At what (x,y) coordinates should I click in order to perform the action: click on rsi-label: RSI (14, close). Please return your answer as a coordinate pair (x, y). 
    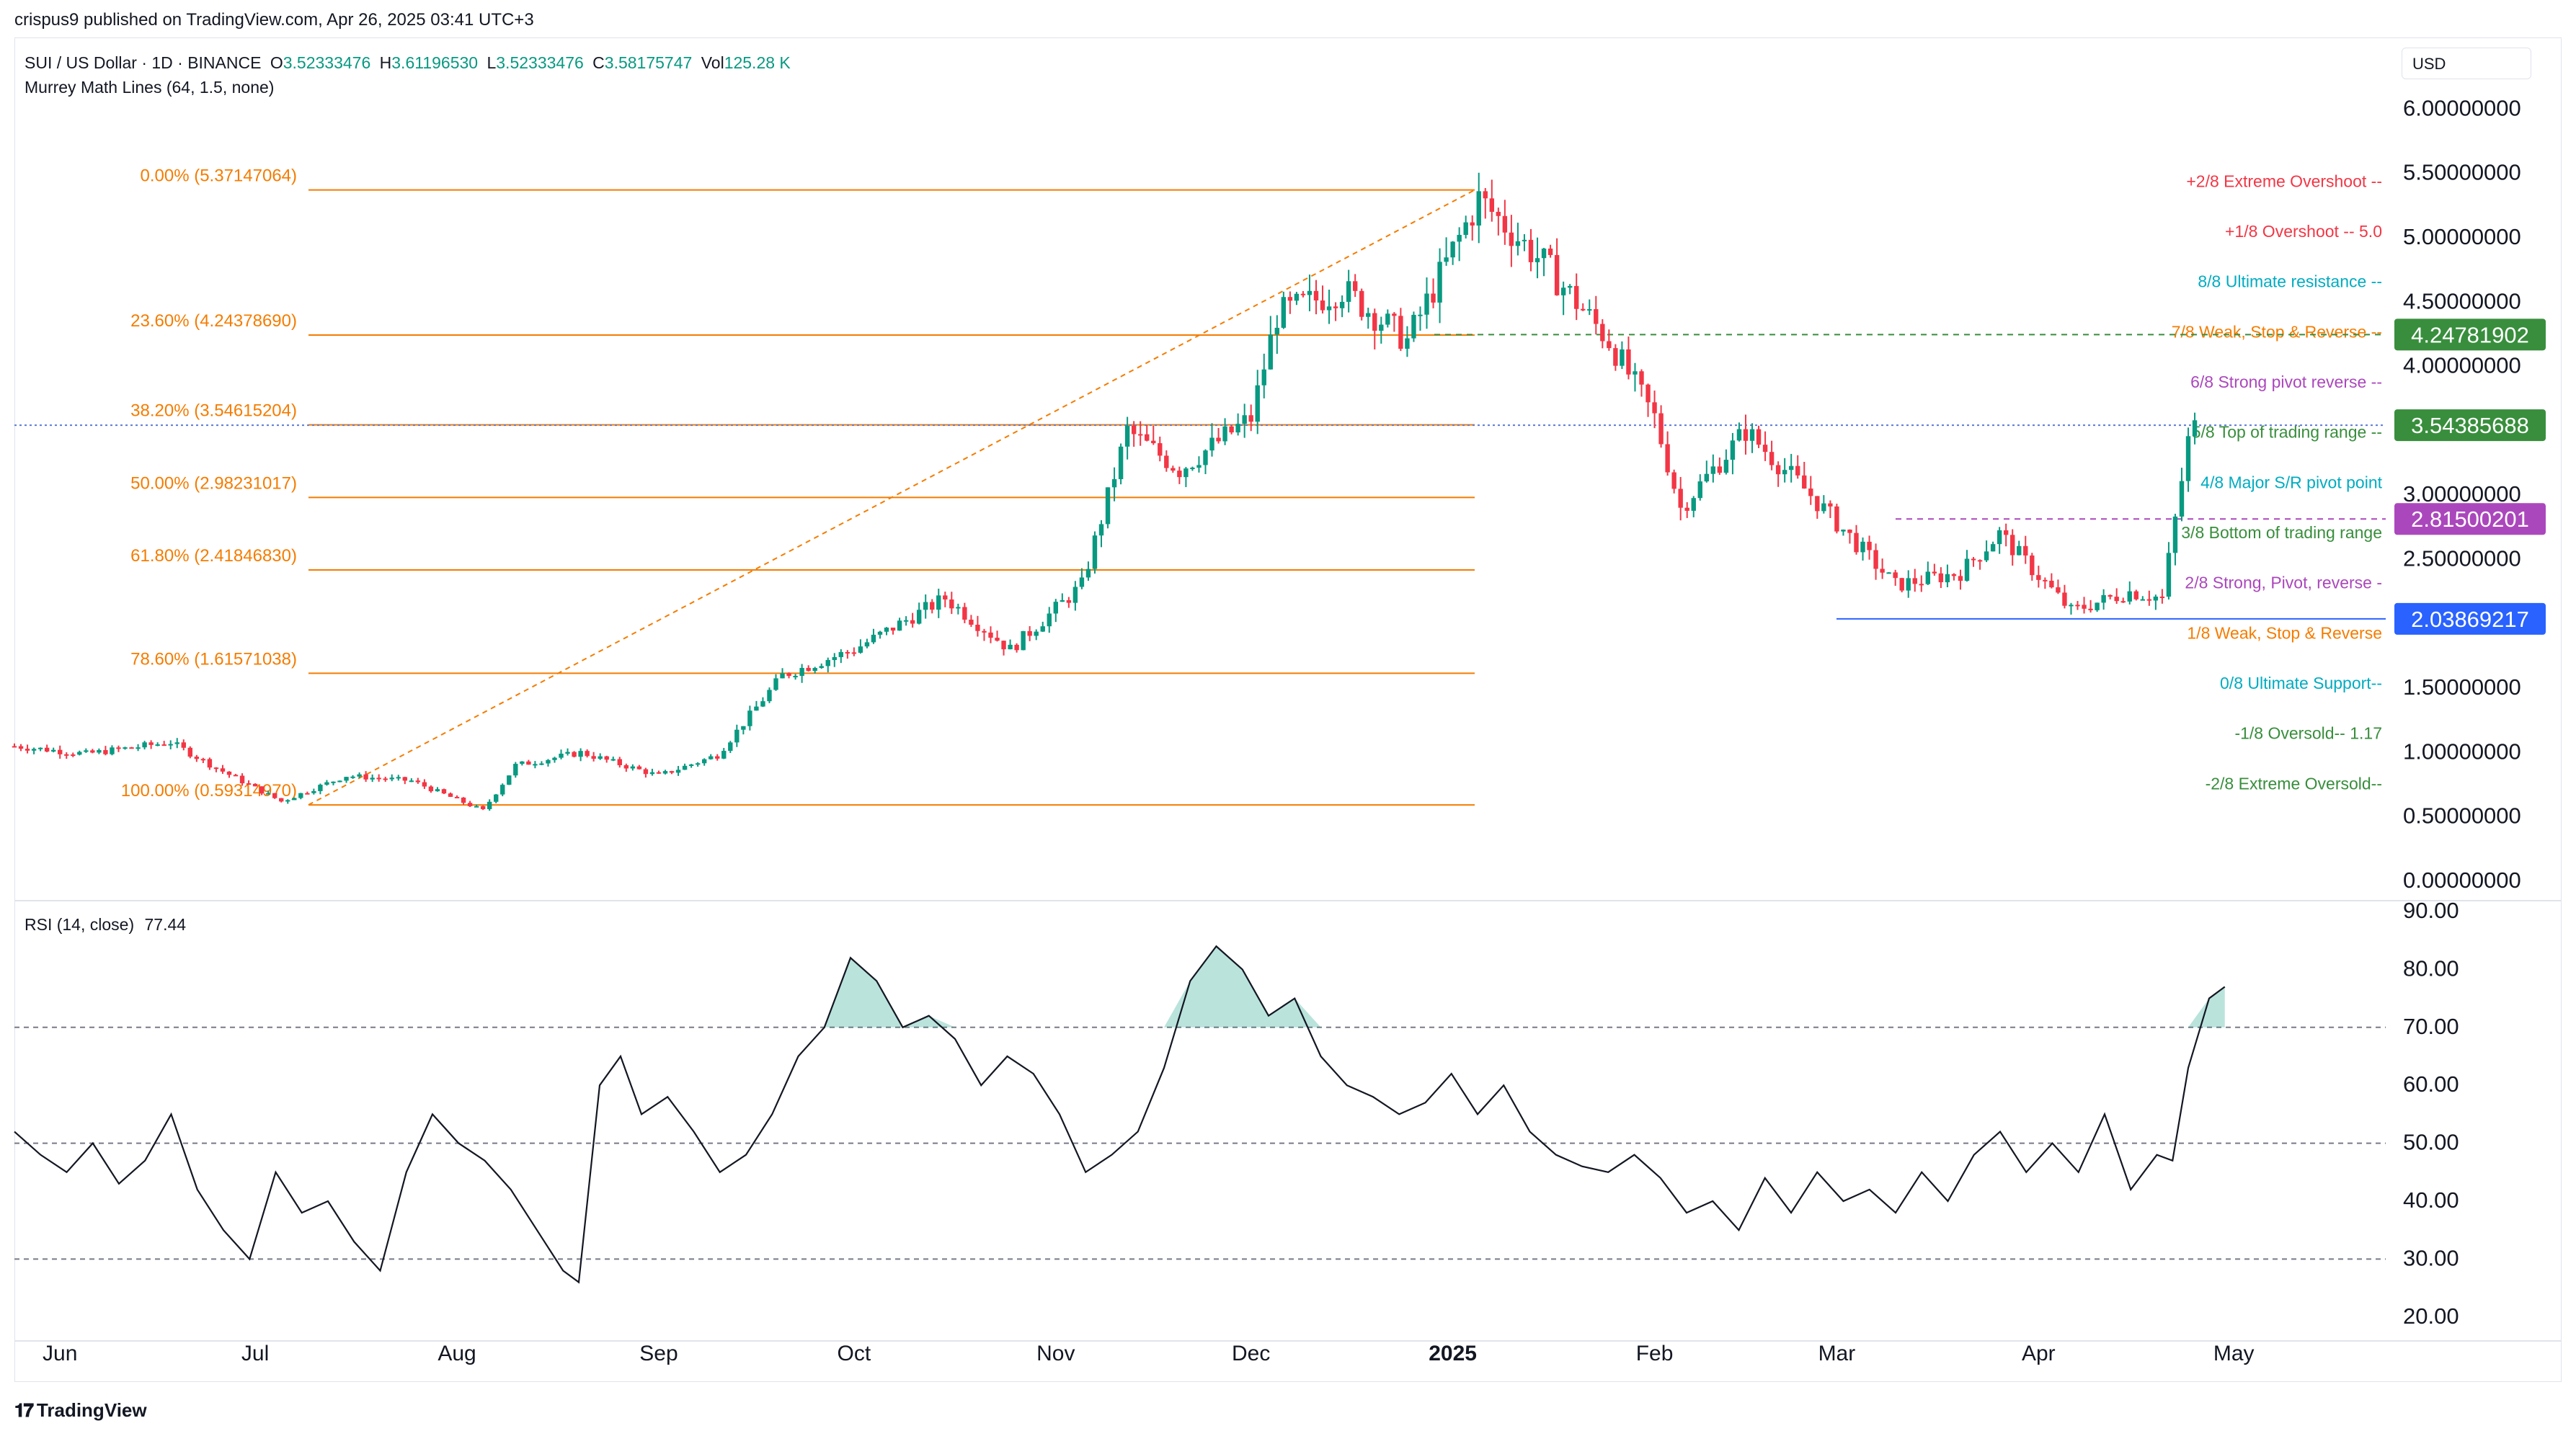
    Looking at the image, I should click on (80, 924).